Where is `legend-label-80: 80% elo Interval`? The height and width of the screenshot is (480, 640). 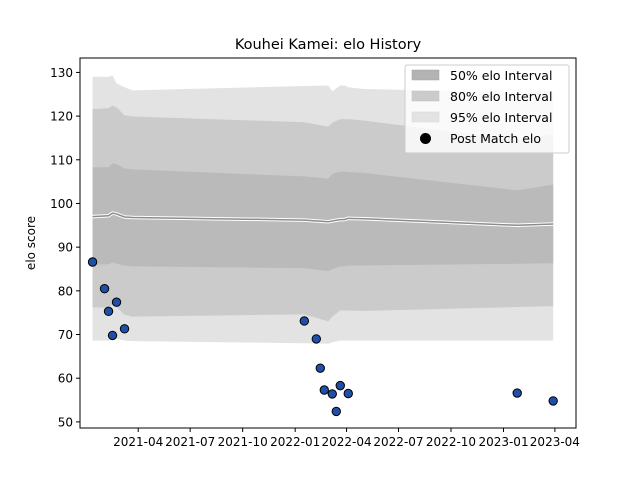 legend-label-80: 80% elo Interval is located at coordinates (501, 96).